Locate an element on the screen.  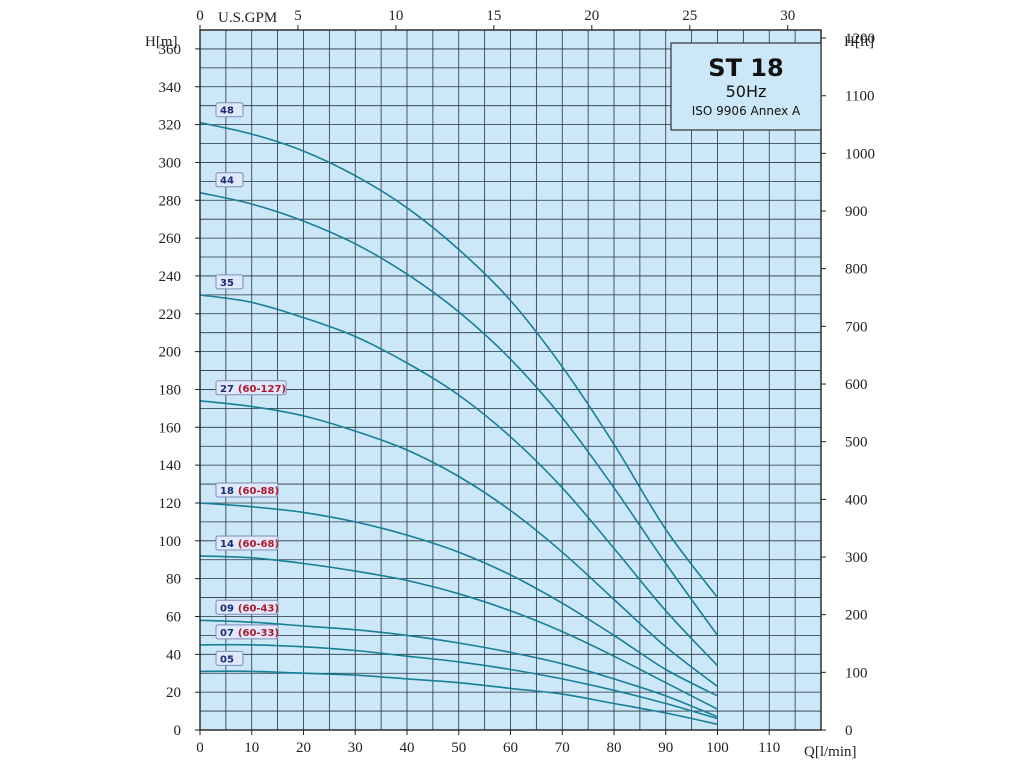
x-bottom-tick-label: 90 is located at coordinates (665, 748).